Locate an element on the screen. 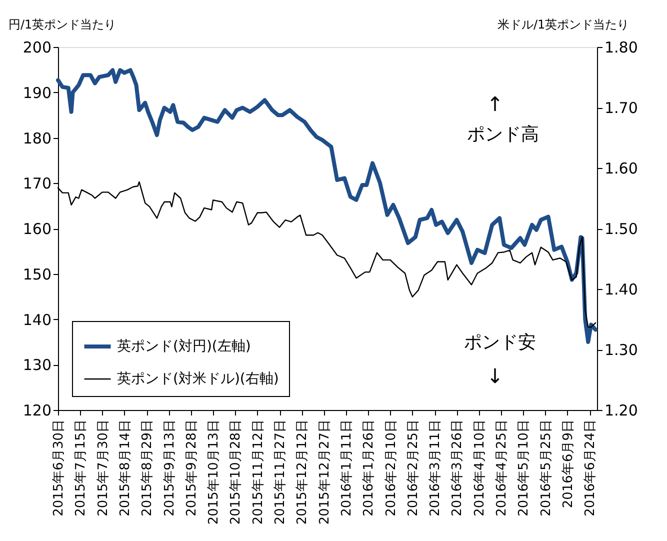 This screenshot has height=541, width=667. y2-tick-label: 1.50 is located at coordinates (621, 229).